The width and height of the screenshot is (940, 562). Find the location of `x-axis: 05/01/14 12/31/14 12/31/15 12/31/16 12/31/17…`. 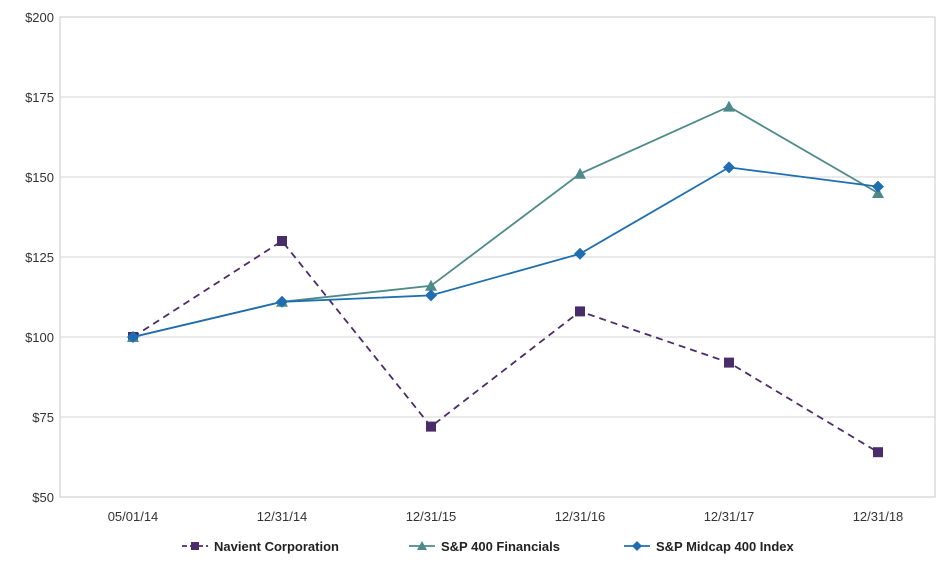

x-axis: 05/01/14 12/31/14 12/31/15 12/31/16 12/31/17… is located at coordinates (506, 516).